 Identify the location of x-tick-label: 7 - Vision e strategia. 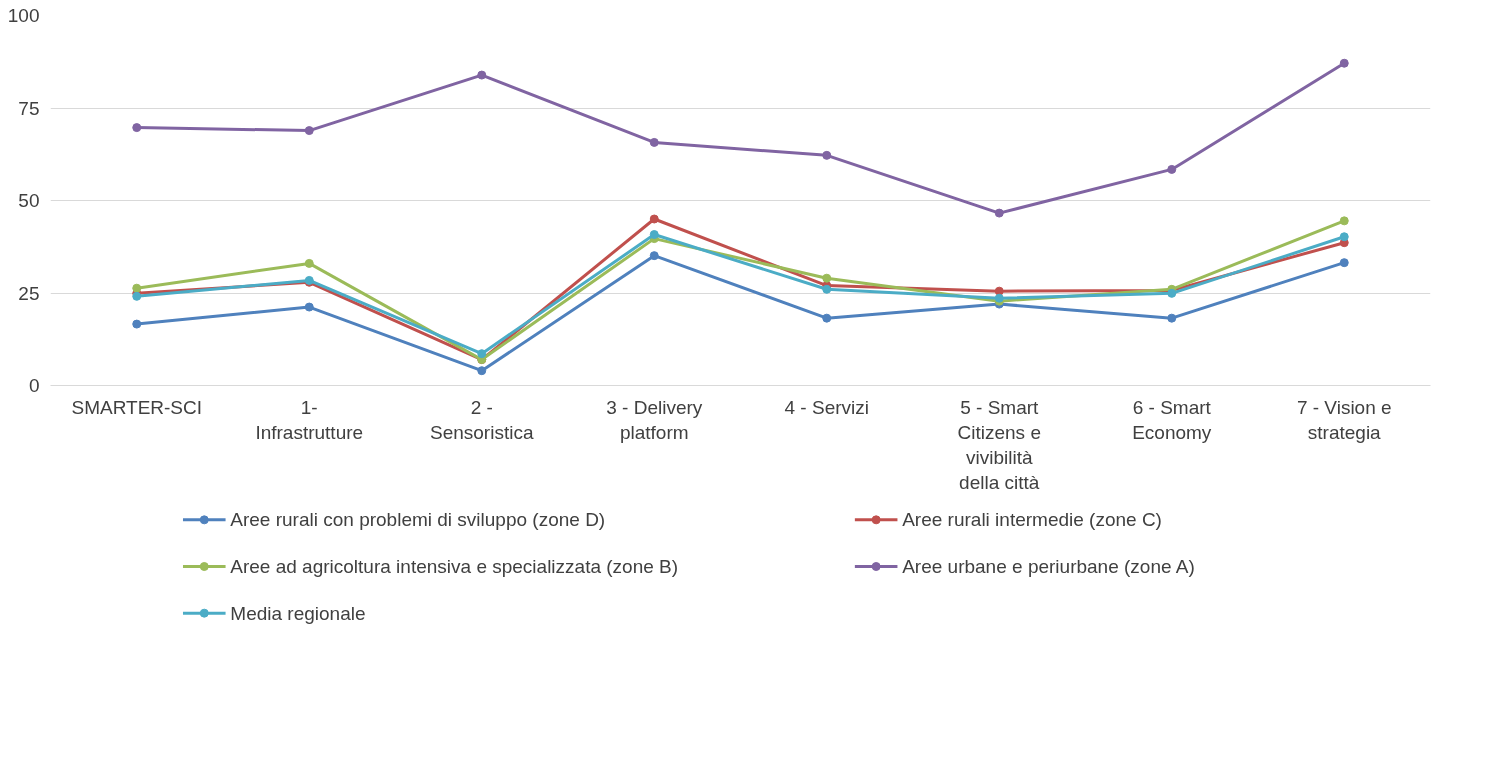
(1344, 419).